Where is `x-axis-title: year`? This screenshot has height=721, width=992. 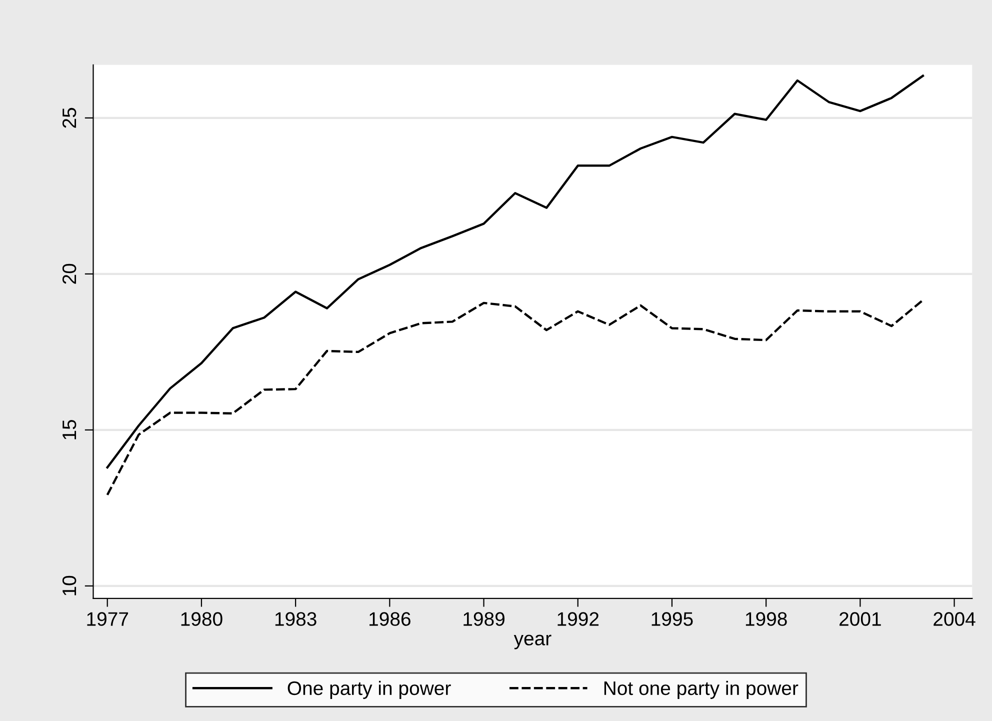 x-axis-title: year is located at coordinates (533, 642).